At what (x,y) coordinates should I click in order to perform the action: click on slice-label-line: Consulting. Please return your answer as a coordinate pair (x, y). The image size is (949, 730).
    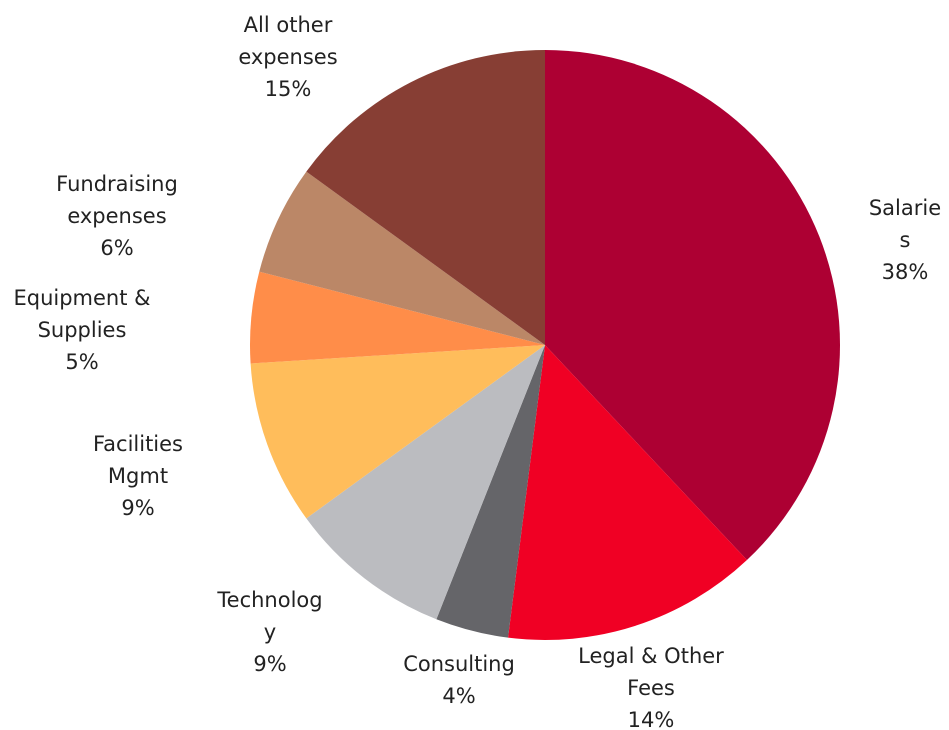
    Looking at the image, I should click on (459, 664).